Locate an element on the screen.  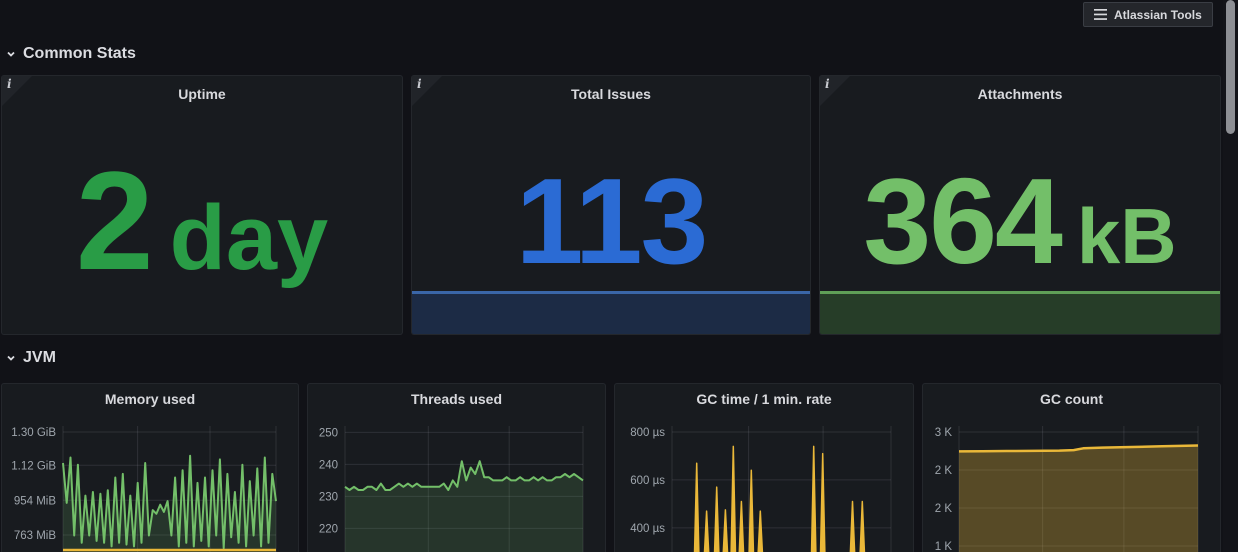
panel-gc-count: 3 K 2 K 2 K 1 K GC count is located at coordinates (1071, 467).